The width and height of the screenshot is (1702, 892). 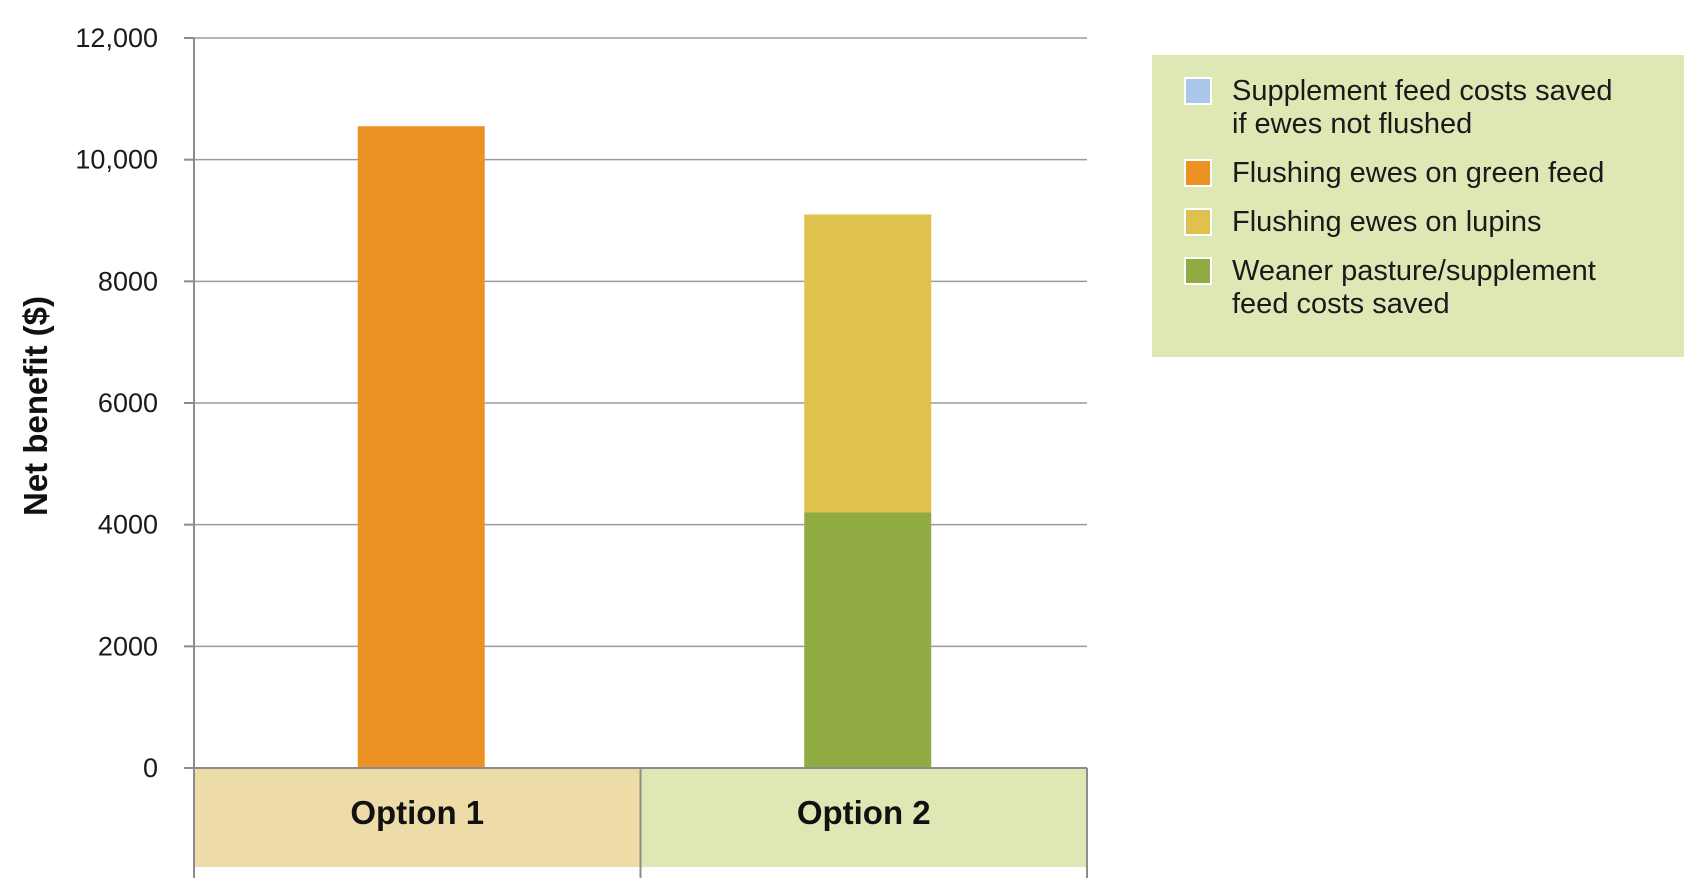 What do you see at coordinates (128, 646) in the screenshot?
I see `y-tick-label: 2000` at bounding box center [128, 646].